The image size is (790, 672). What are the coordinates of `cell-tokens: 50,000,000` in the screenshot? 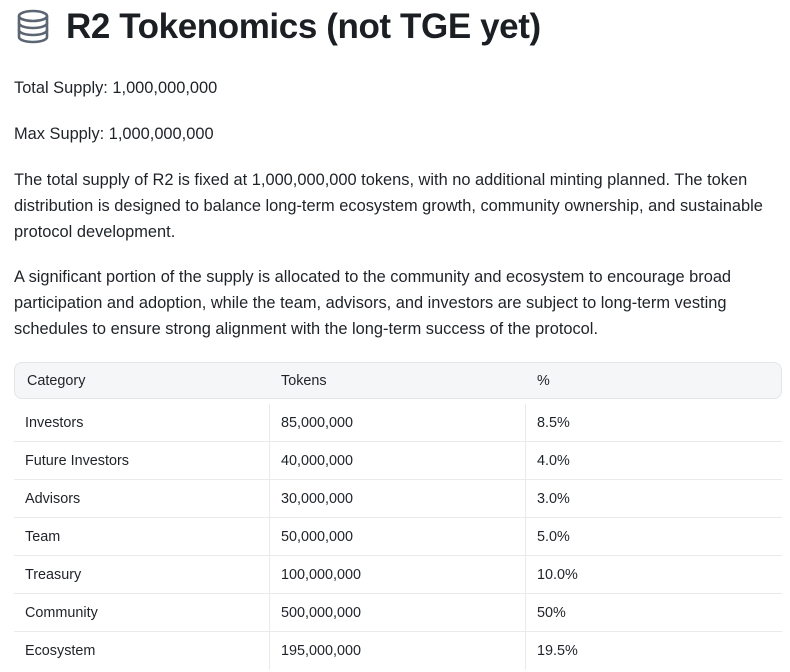 It's located at (397, 537).